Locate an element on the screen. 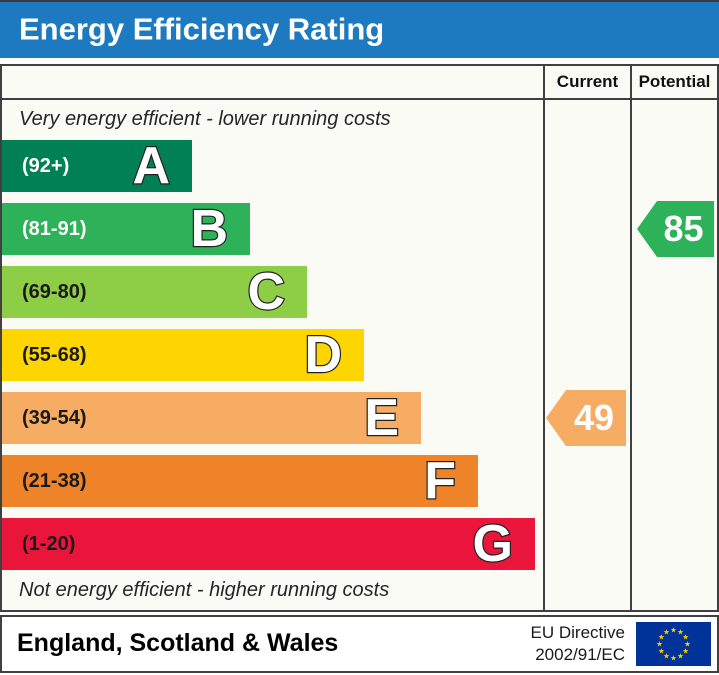 The height and width of the screenshot is (675, 719). region-label: England, Scotland & Wales is located at coordinates (178, 642).